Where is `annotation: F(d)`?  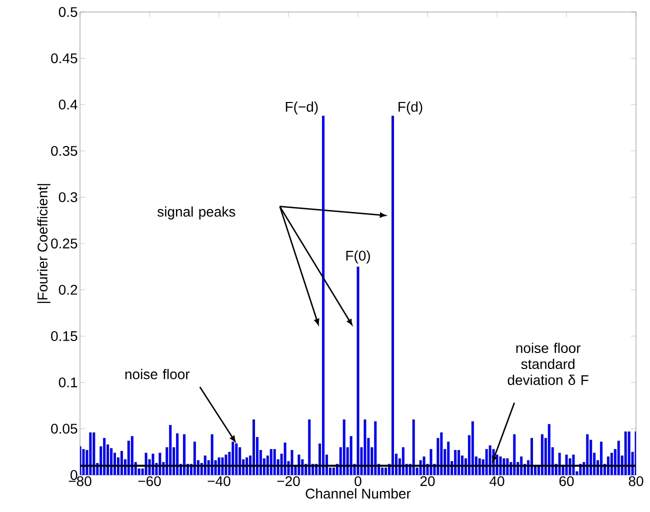
annotation: F(d) is located at coordinates (410, 108).